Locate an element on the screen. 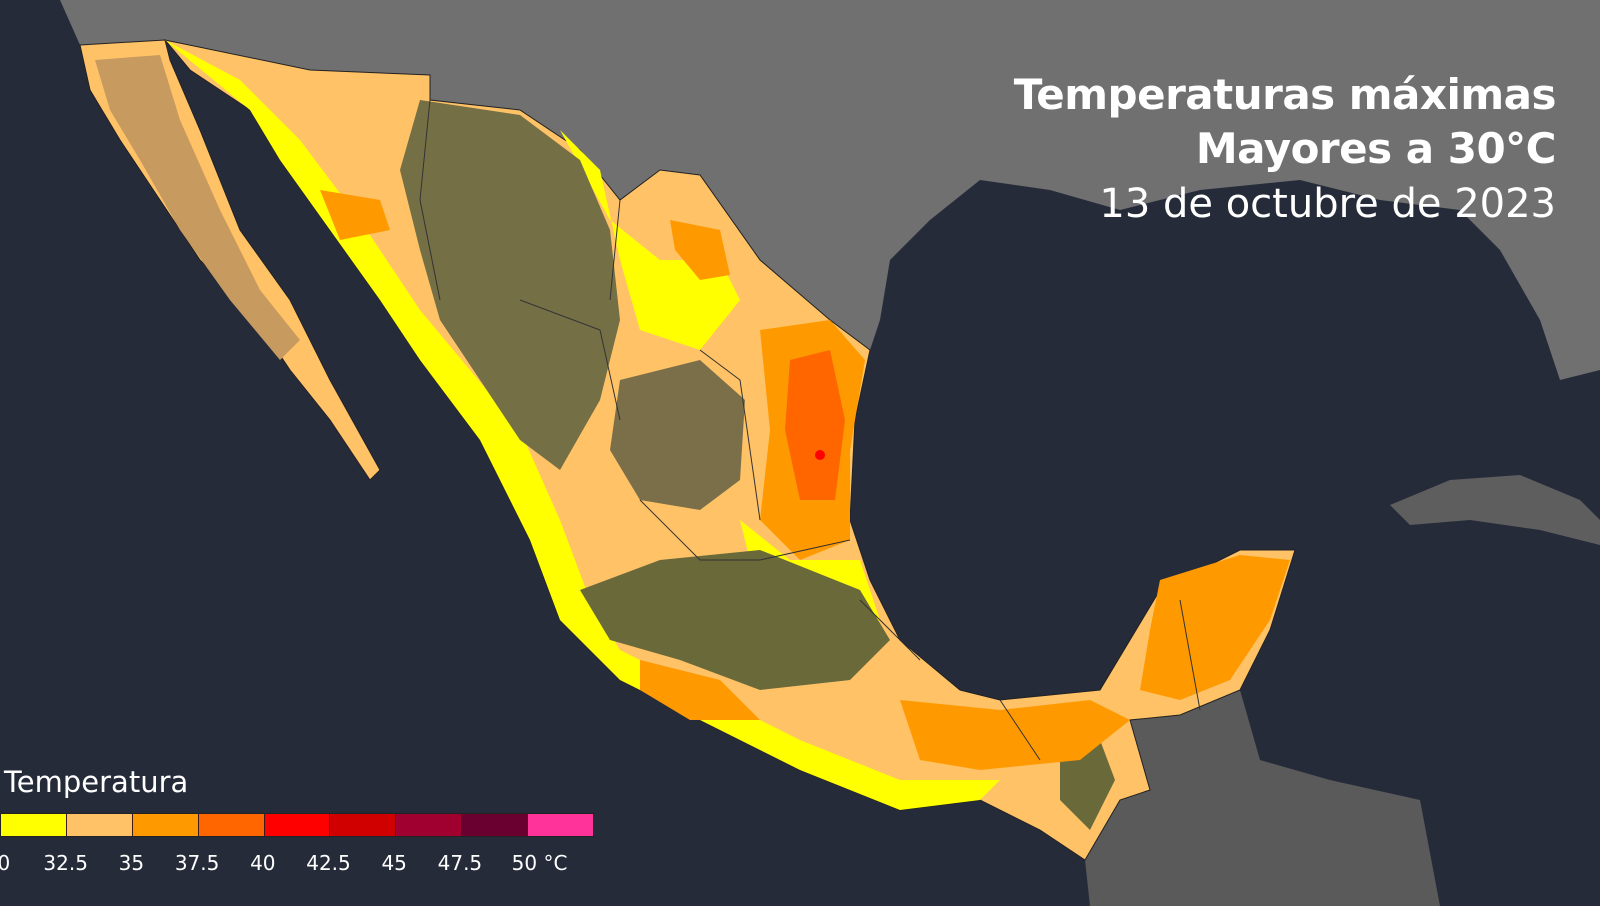 The image size is (1600, 906). legend-tick-label: 35 is located at coordinates (131, 863).